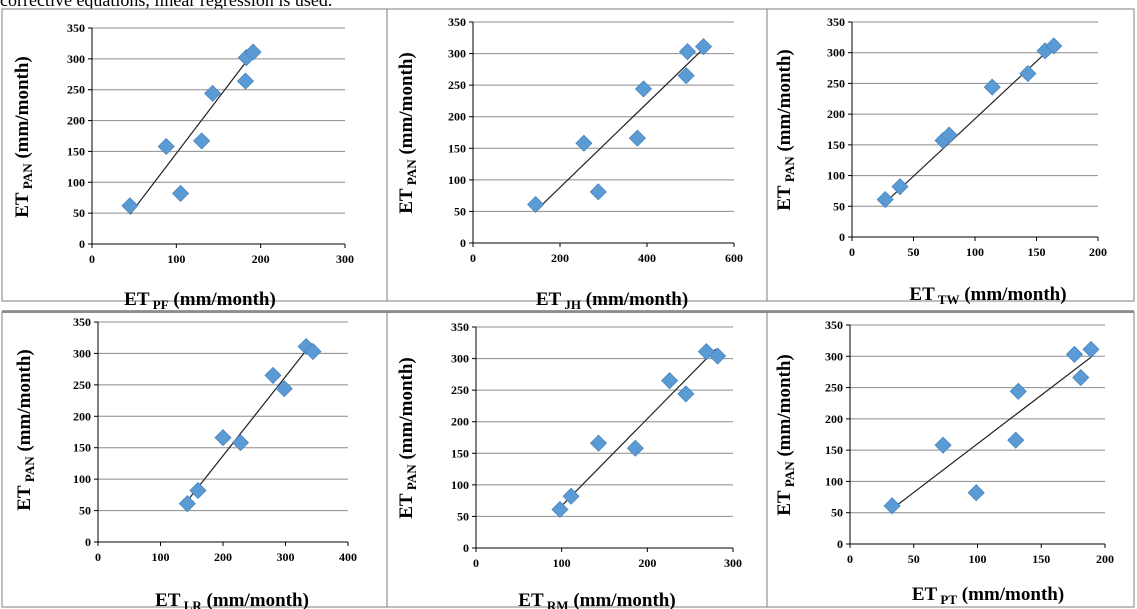  Describe the element at coordinates (596, 599) in the screenshot. I see `x-axis-label: ET RM (mm/month)` at that location.